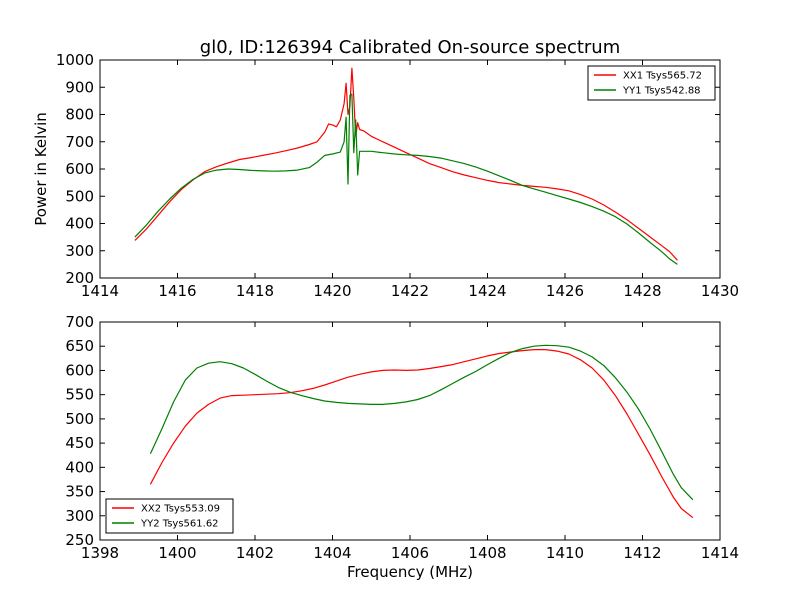 The height and width of the screenshot is (604, 800). I want to click on x-tick-label: 1404, so click(332, 553).